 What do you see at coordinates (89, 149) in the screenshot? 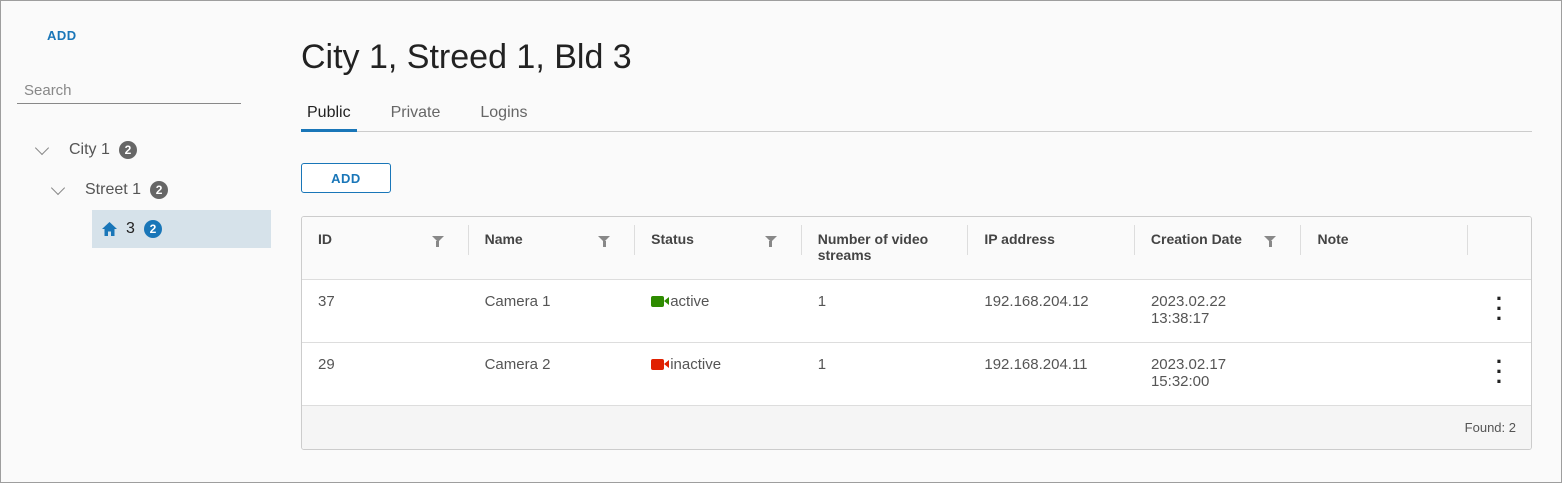
I see `tree-label: City 1` at bounding box center [89, 149].